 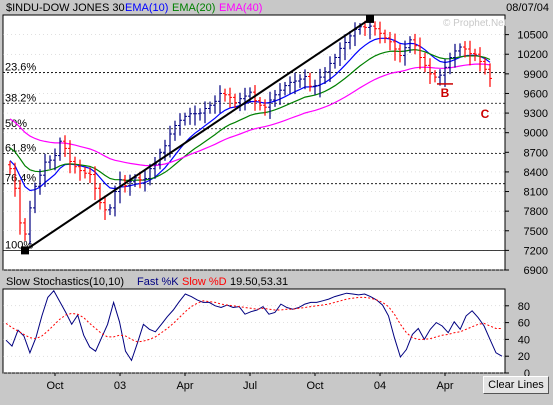 What do you see at coordinates (524, 307) in the screenshot?
I see `stochastics-tick-label: 80` at bounding box center [524, 307].